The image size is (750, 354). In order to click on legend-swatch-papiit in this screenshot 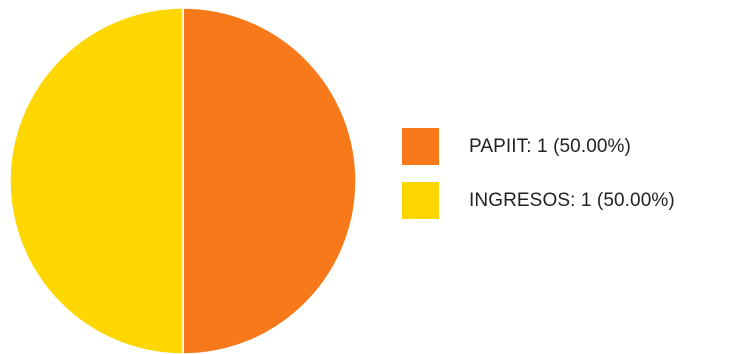, I will do `click(420, 146)`.